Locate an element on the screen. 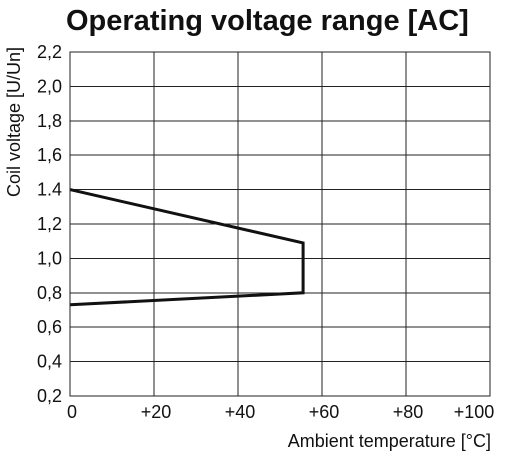 This screenshot has height=464, width=513. y-tick-label: 1.4 is located at coordinates (49, 190).